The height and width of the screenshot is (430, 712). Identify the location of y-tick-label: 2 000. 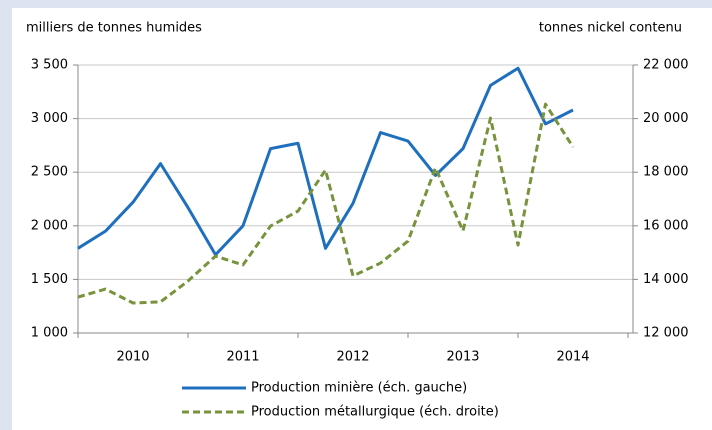
(49, 225).